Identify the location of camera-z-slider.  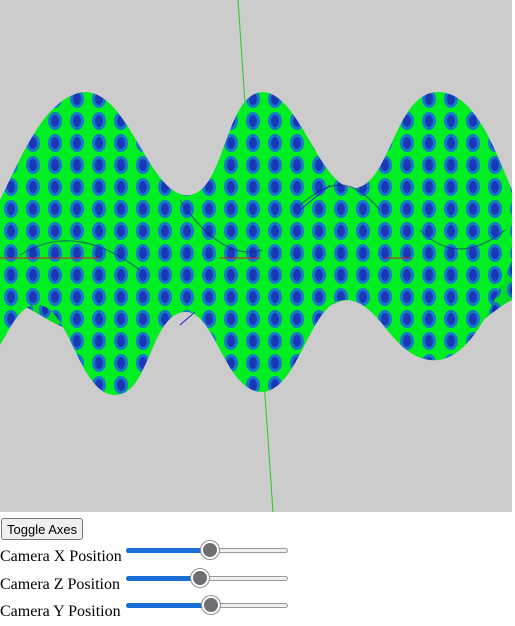
(207, 579).